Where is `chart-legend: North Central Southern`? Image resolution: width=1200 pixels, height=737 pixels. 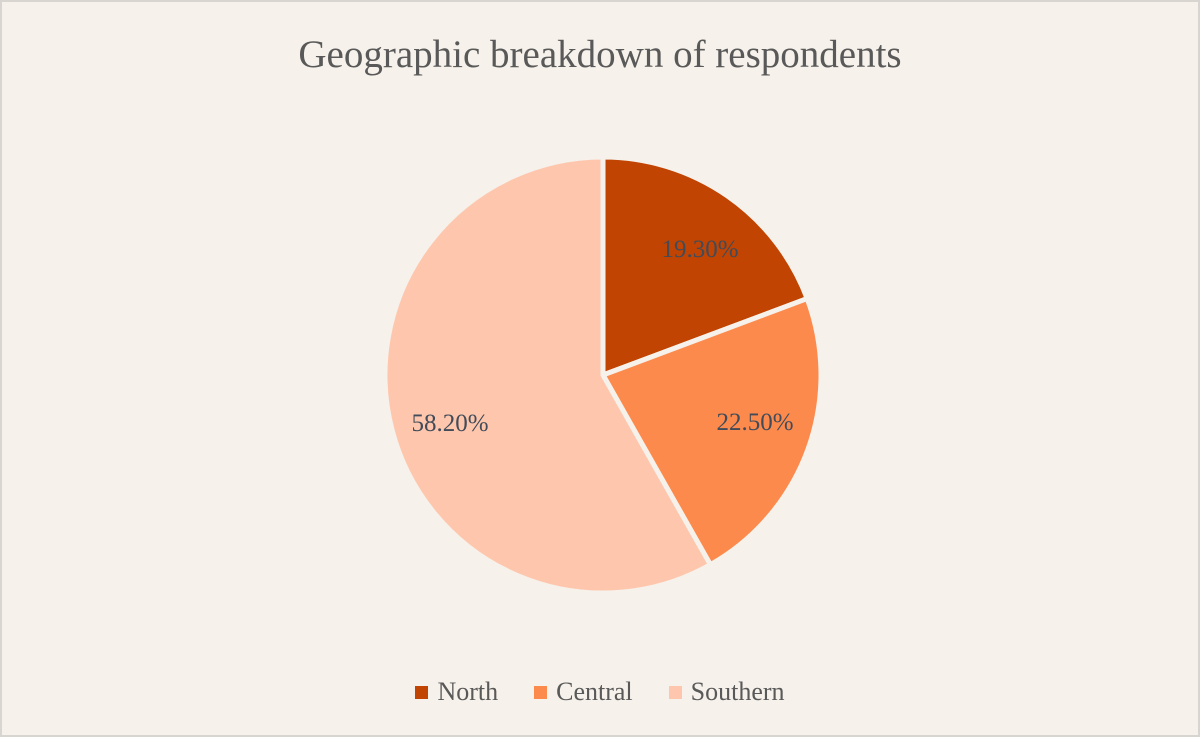 chart-legend: North Central Southern is located at coordinates (600, 692).